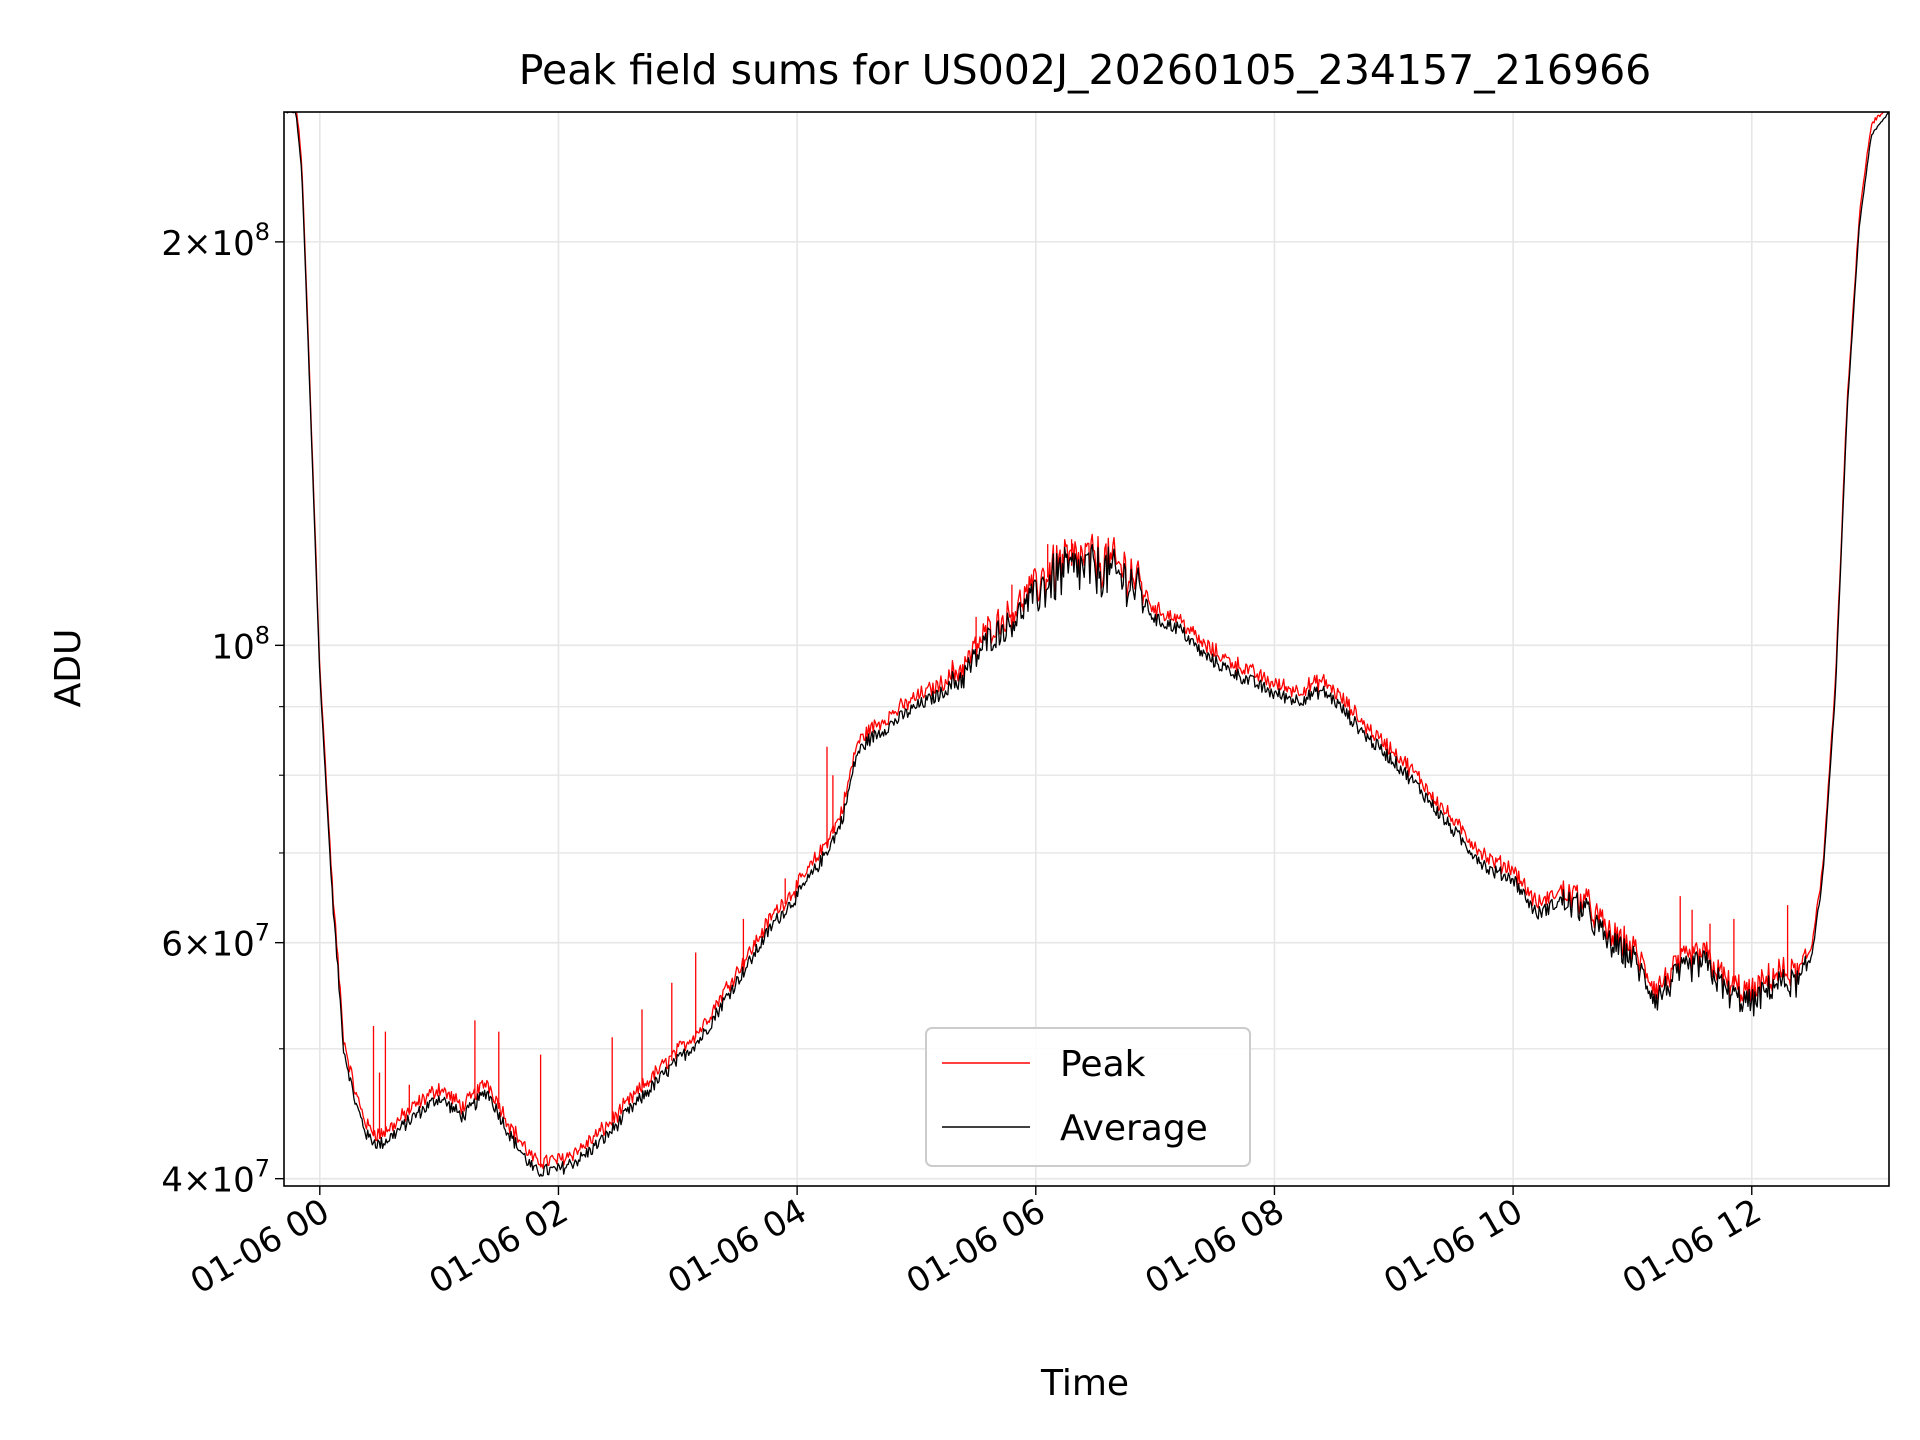 Image resolution: width=1920 pixels, height=1440 pixels. I want to click on y-tick-label: 4×107, so click(215, 1178).